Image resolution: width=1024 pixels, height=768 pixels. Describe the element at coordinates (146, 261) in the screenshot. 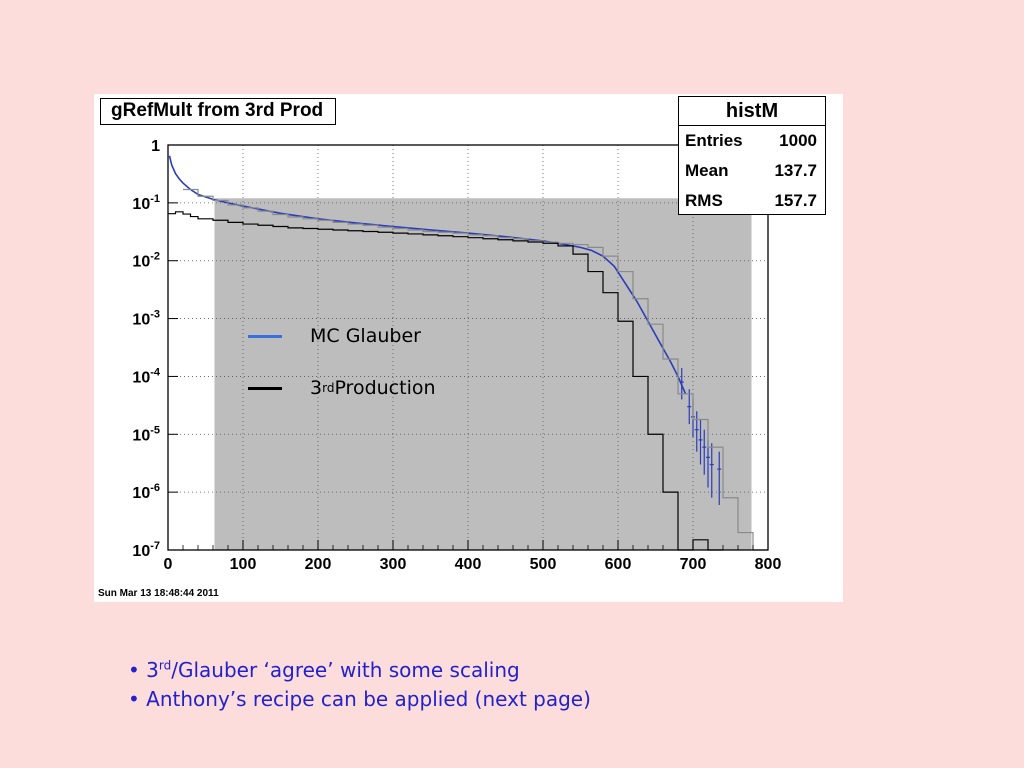

I see `y-tick-label: 10⁻²` at that location.